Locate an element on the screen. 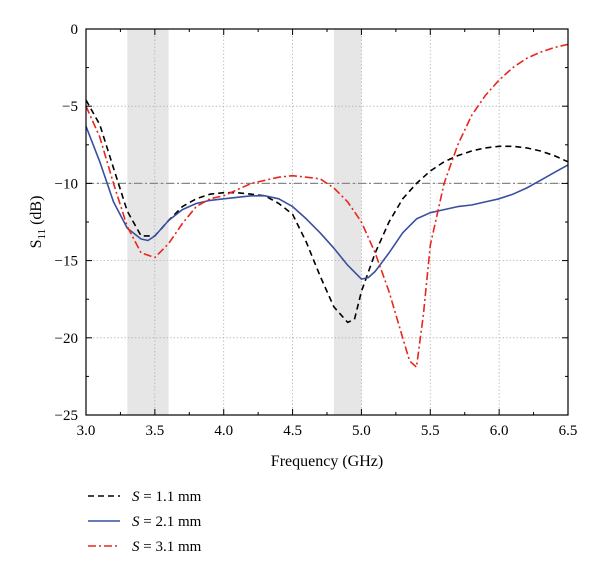 The width and height of the screenshot is (600, 572). y-axis-title: S11 (dB) is located at coordinates (38, 222).